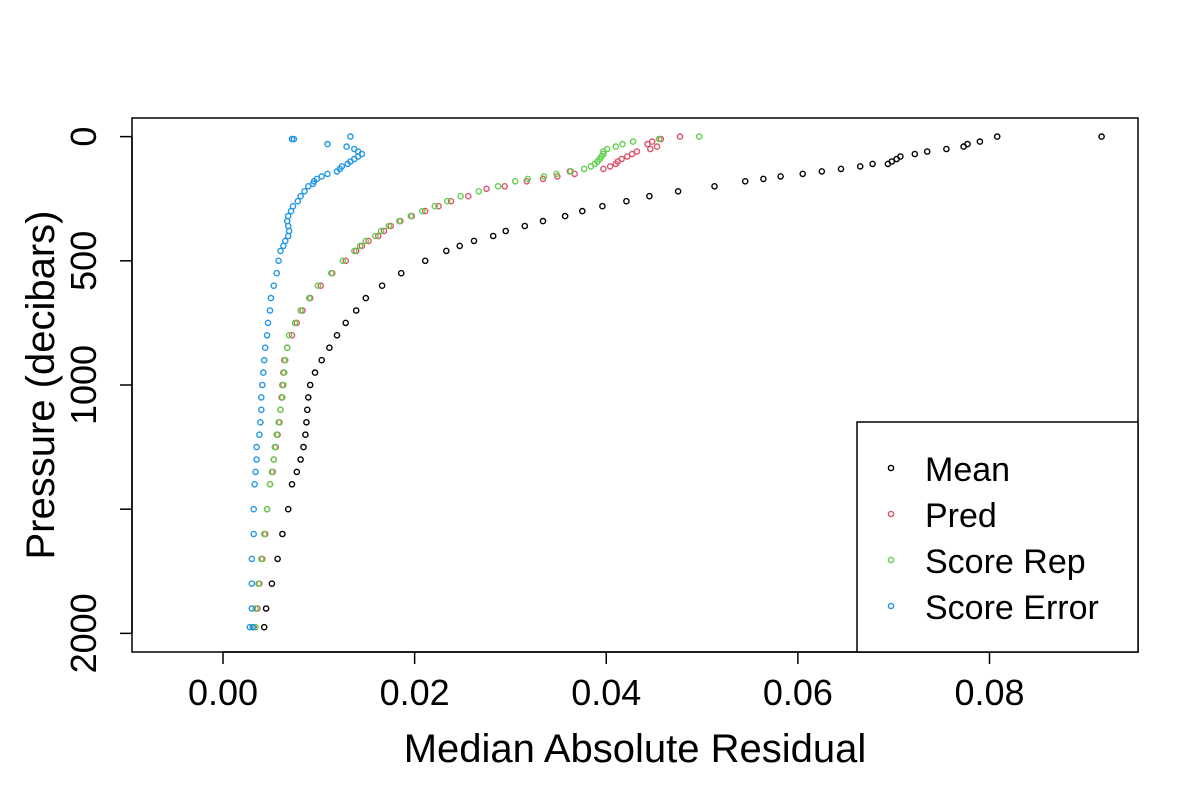 The width and height of the screenshot is (1200, 800). I want to click on y-axis-title: Pressure (decibars), so click(41, 384).